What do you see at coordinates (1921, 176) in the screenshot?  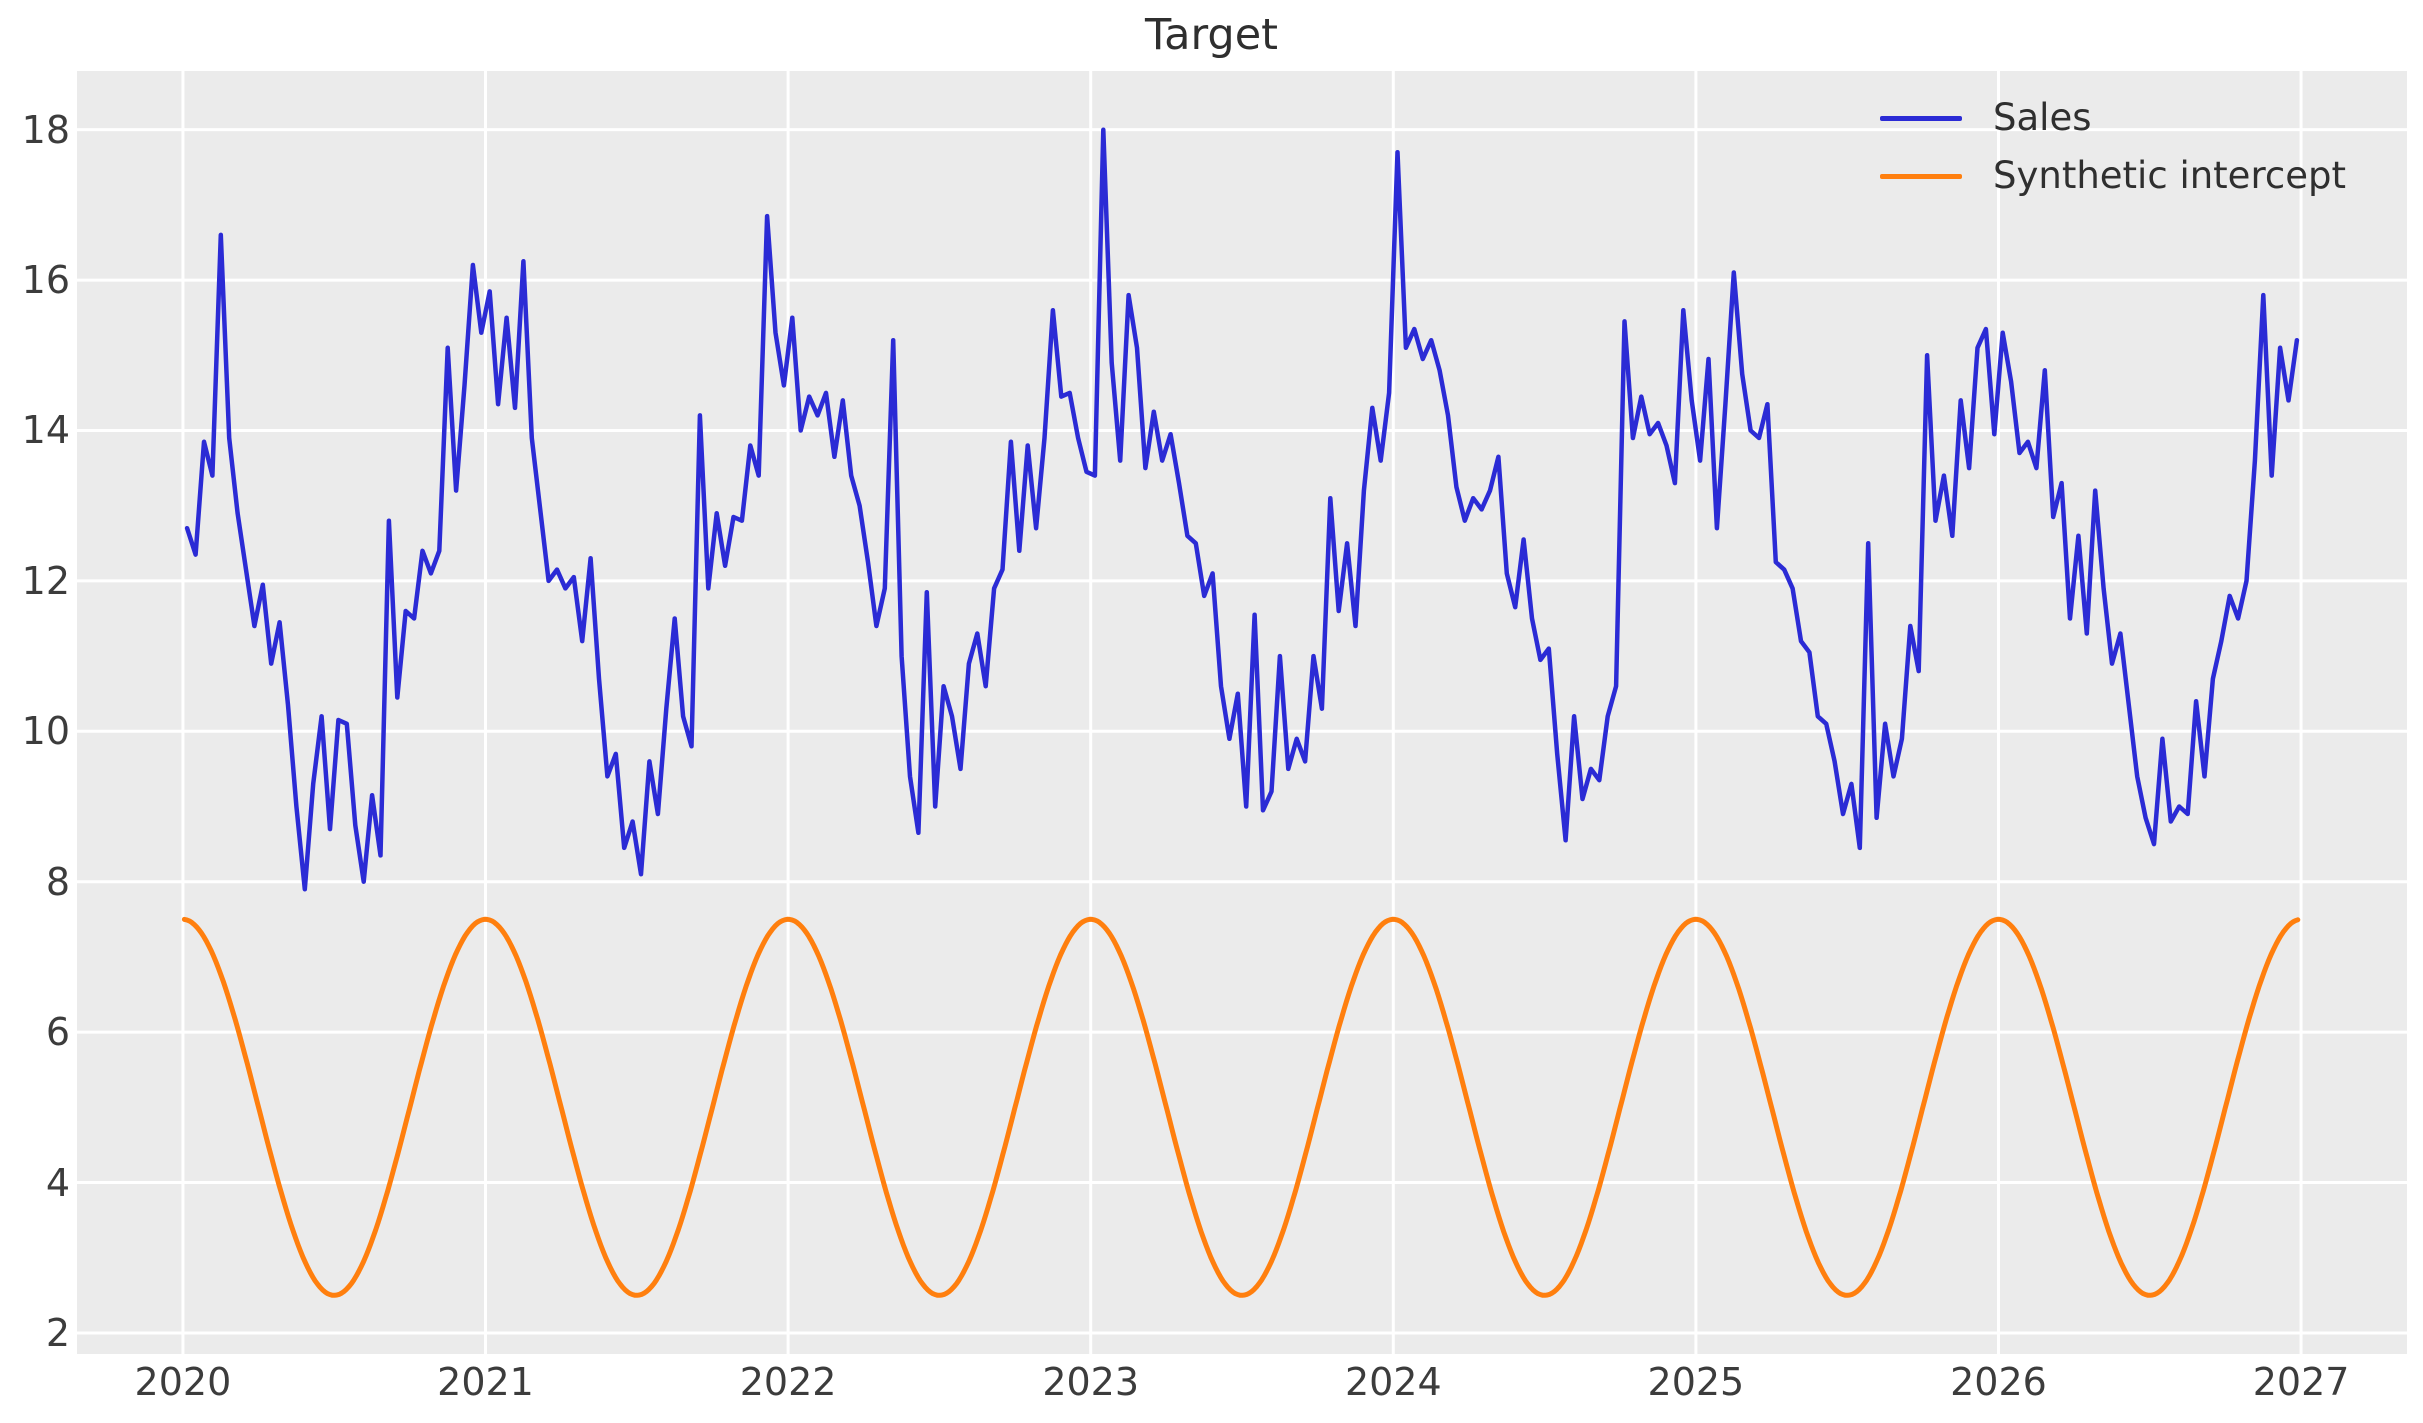 I see `synthetic-intercept-line-swatch-icon` at bounding box center [1921, 176].